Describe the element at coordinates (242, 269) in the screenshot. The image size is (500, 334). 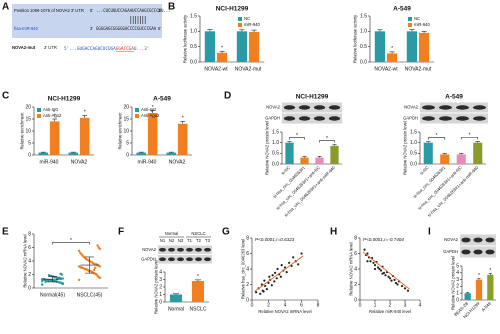
I see `y-axis-label: Relative hsa_circ_0046263 level` at that location.